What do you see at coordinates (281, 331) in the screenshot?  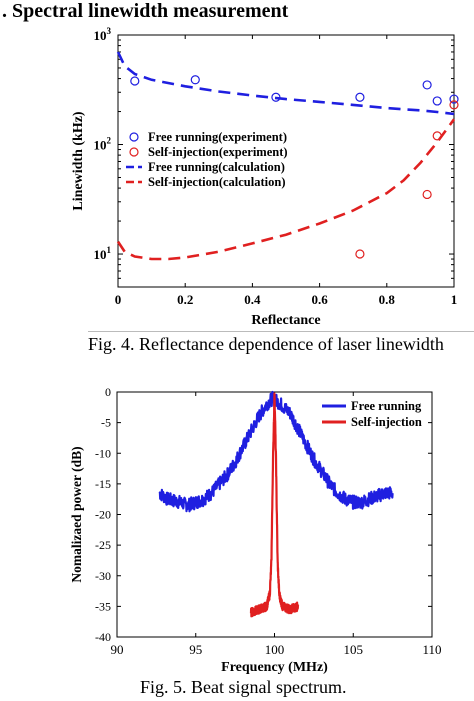 I see `caption-rule` at bounding box center [281, 331].